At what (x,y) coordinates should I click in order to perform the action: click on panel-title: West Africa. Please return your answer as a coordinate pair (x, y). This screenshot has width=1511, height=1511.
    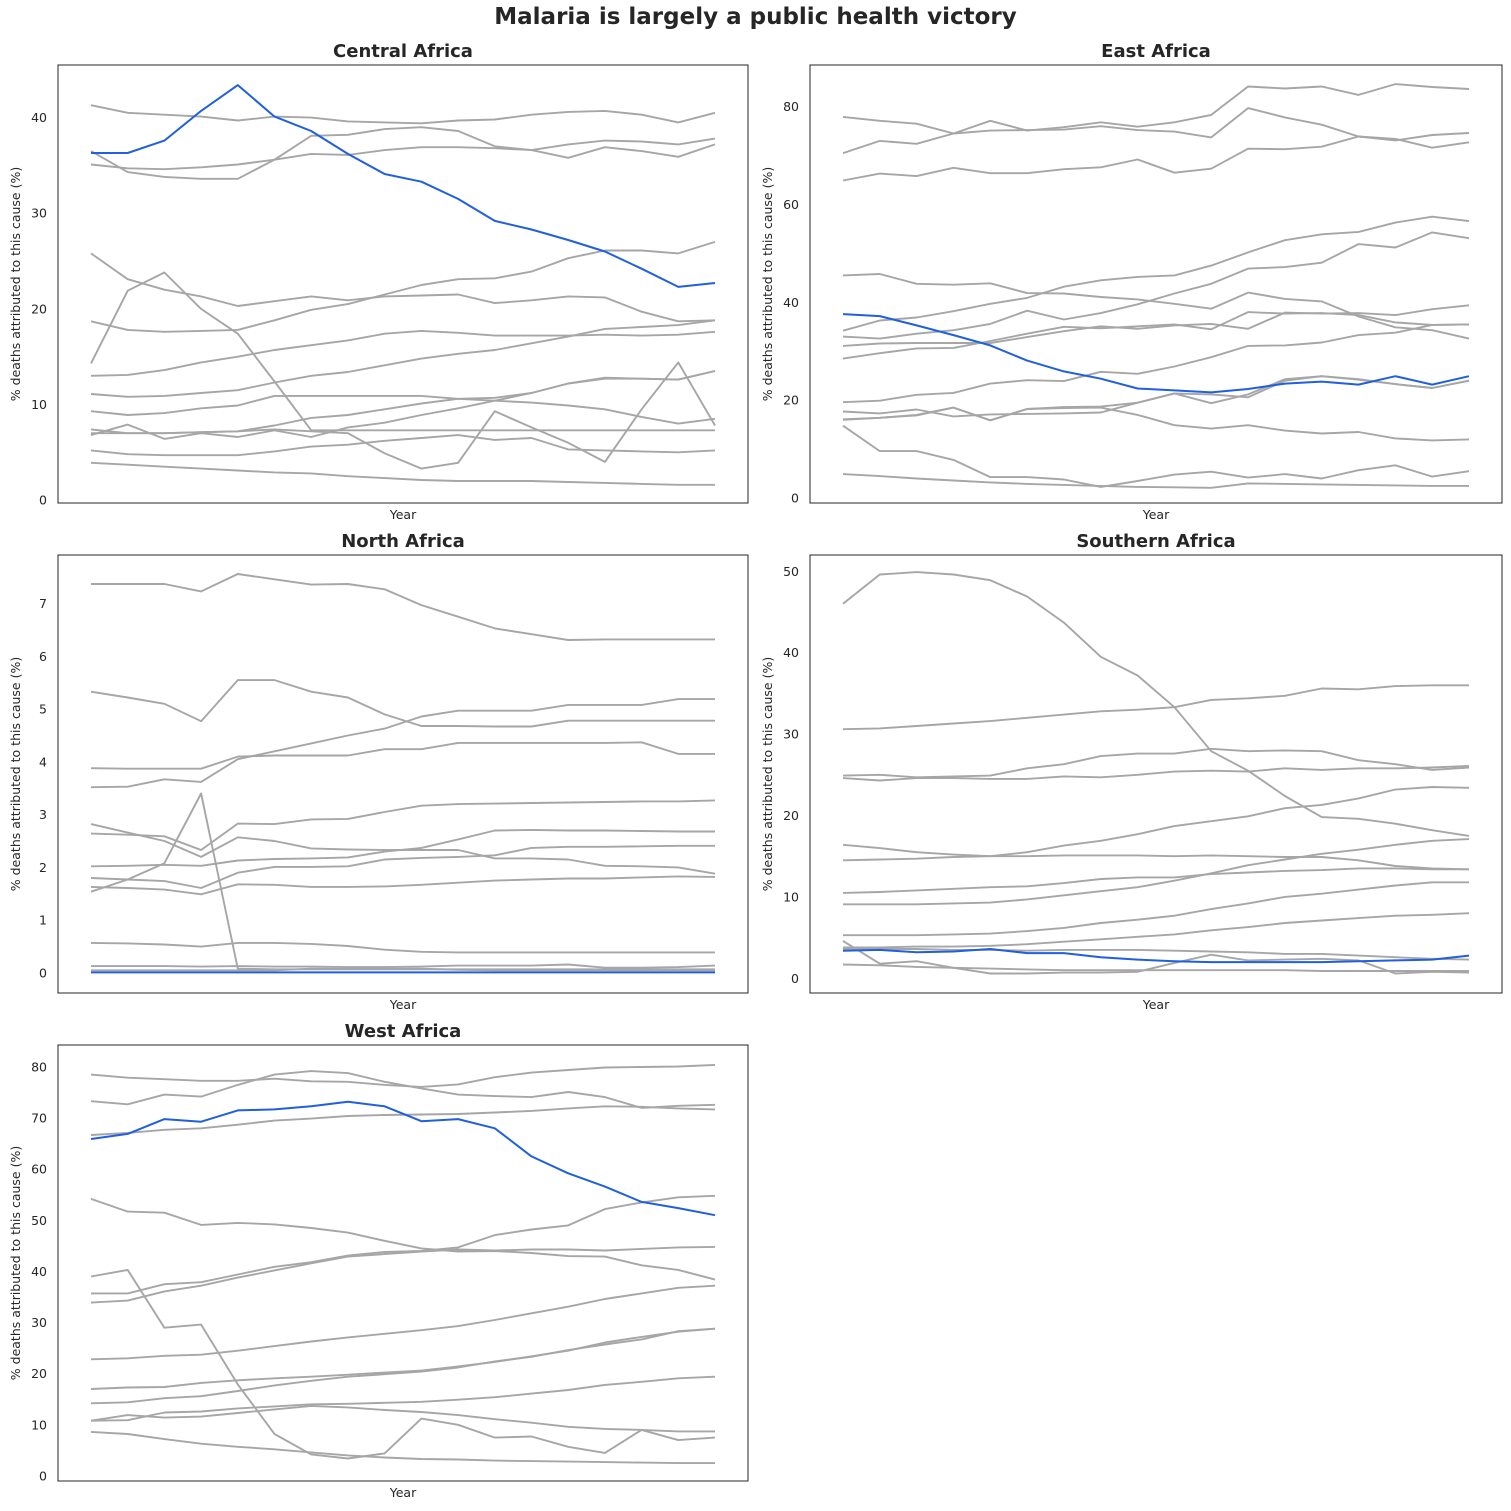
    Looking at the image, I should click on (403, 1031).